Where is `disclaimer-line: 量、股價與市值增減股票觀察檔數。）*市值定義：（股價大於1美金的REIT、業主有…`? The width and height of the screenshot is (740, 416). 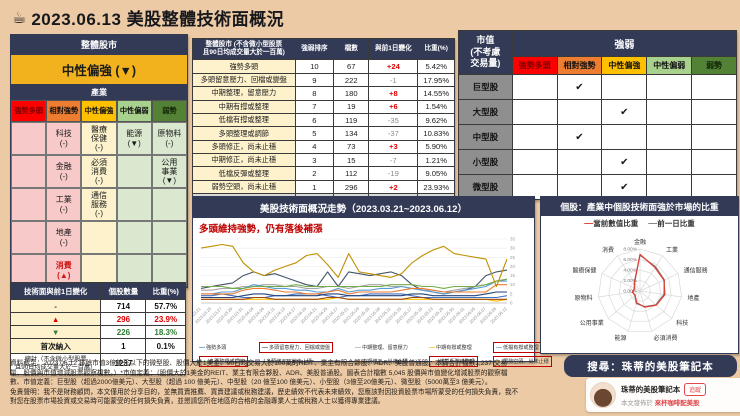 disclaimer-line: 量、股價與市值增減股票觀察檔數。）*市值定義：（股價大於1美金的REIT、業主有… is located at coordinates (259, 373).